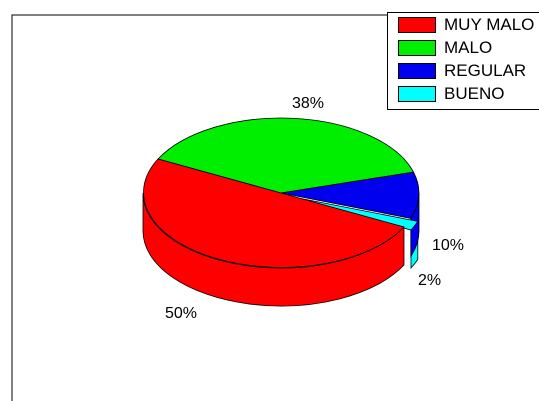  What do you see at coordinates (274, 213) in the screenshot?
I see `pie-slice-muy-malo` at bounding box center [274, 213].